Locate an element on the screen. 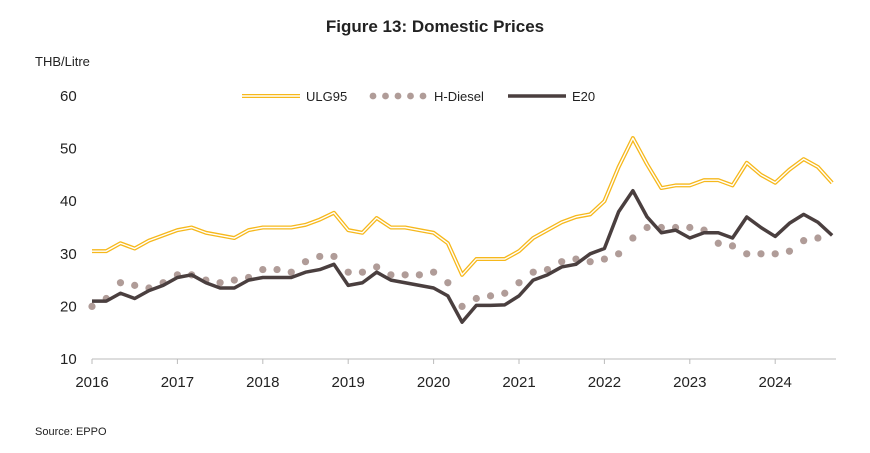 The image size is (870, 453). x-tick-label: 2020 is located at coordinates (433, 382).